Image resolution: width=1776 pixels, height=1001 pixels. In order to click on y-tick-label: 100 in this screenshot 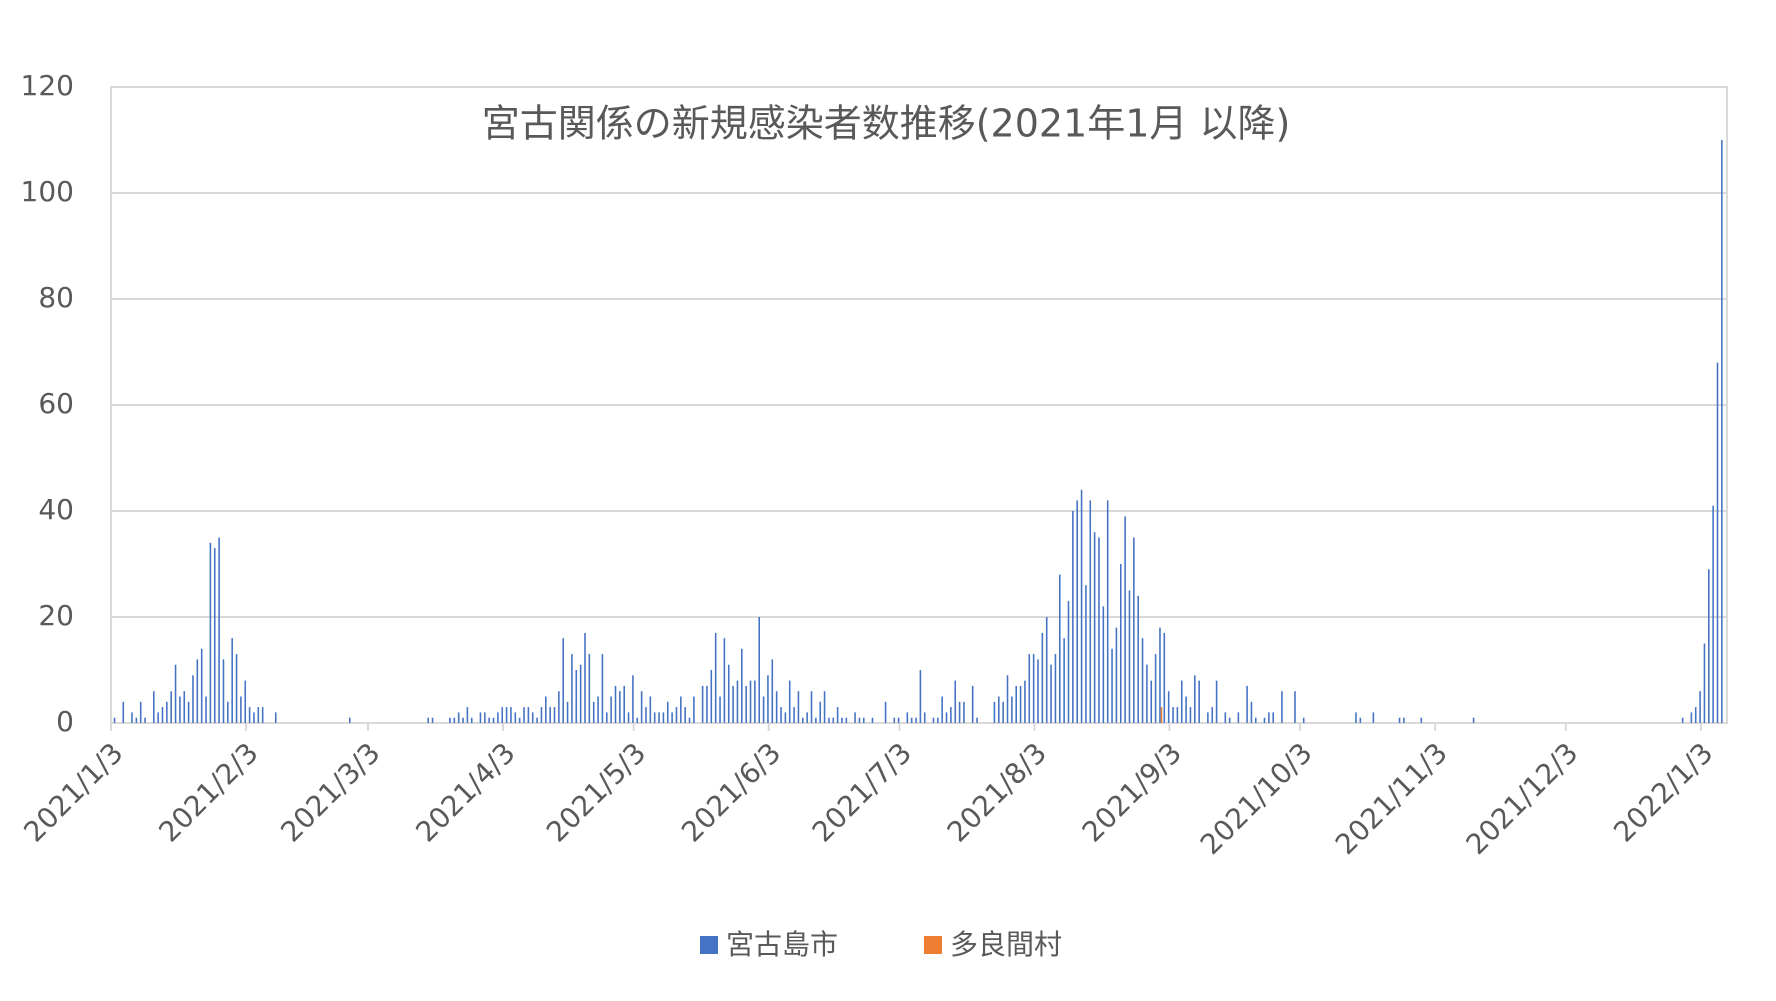, I will do `click(47, 191)`.